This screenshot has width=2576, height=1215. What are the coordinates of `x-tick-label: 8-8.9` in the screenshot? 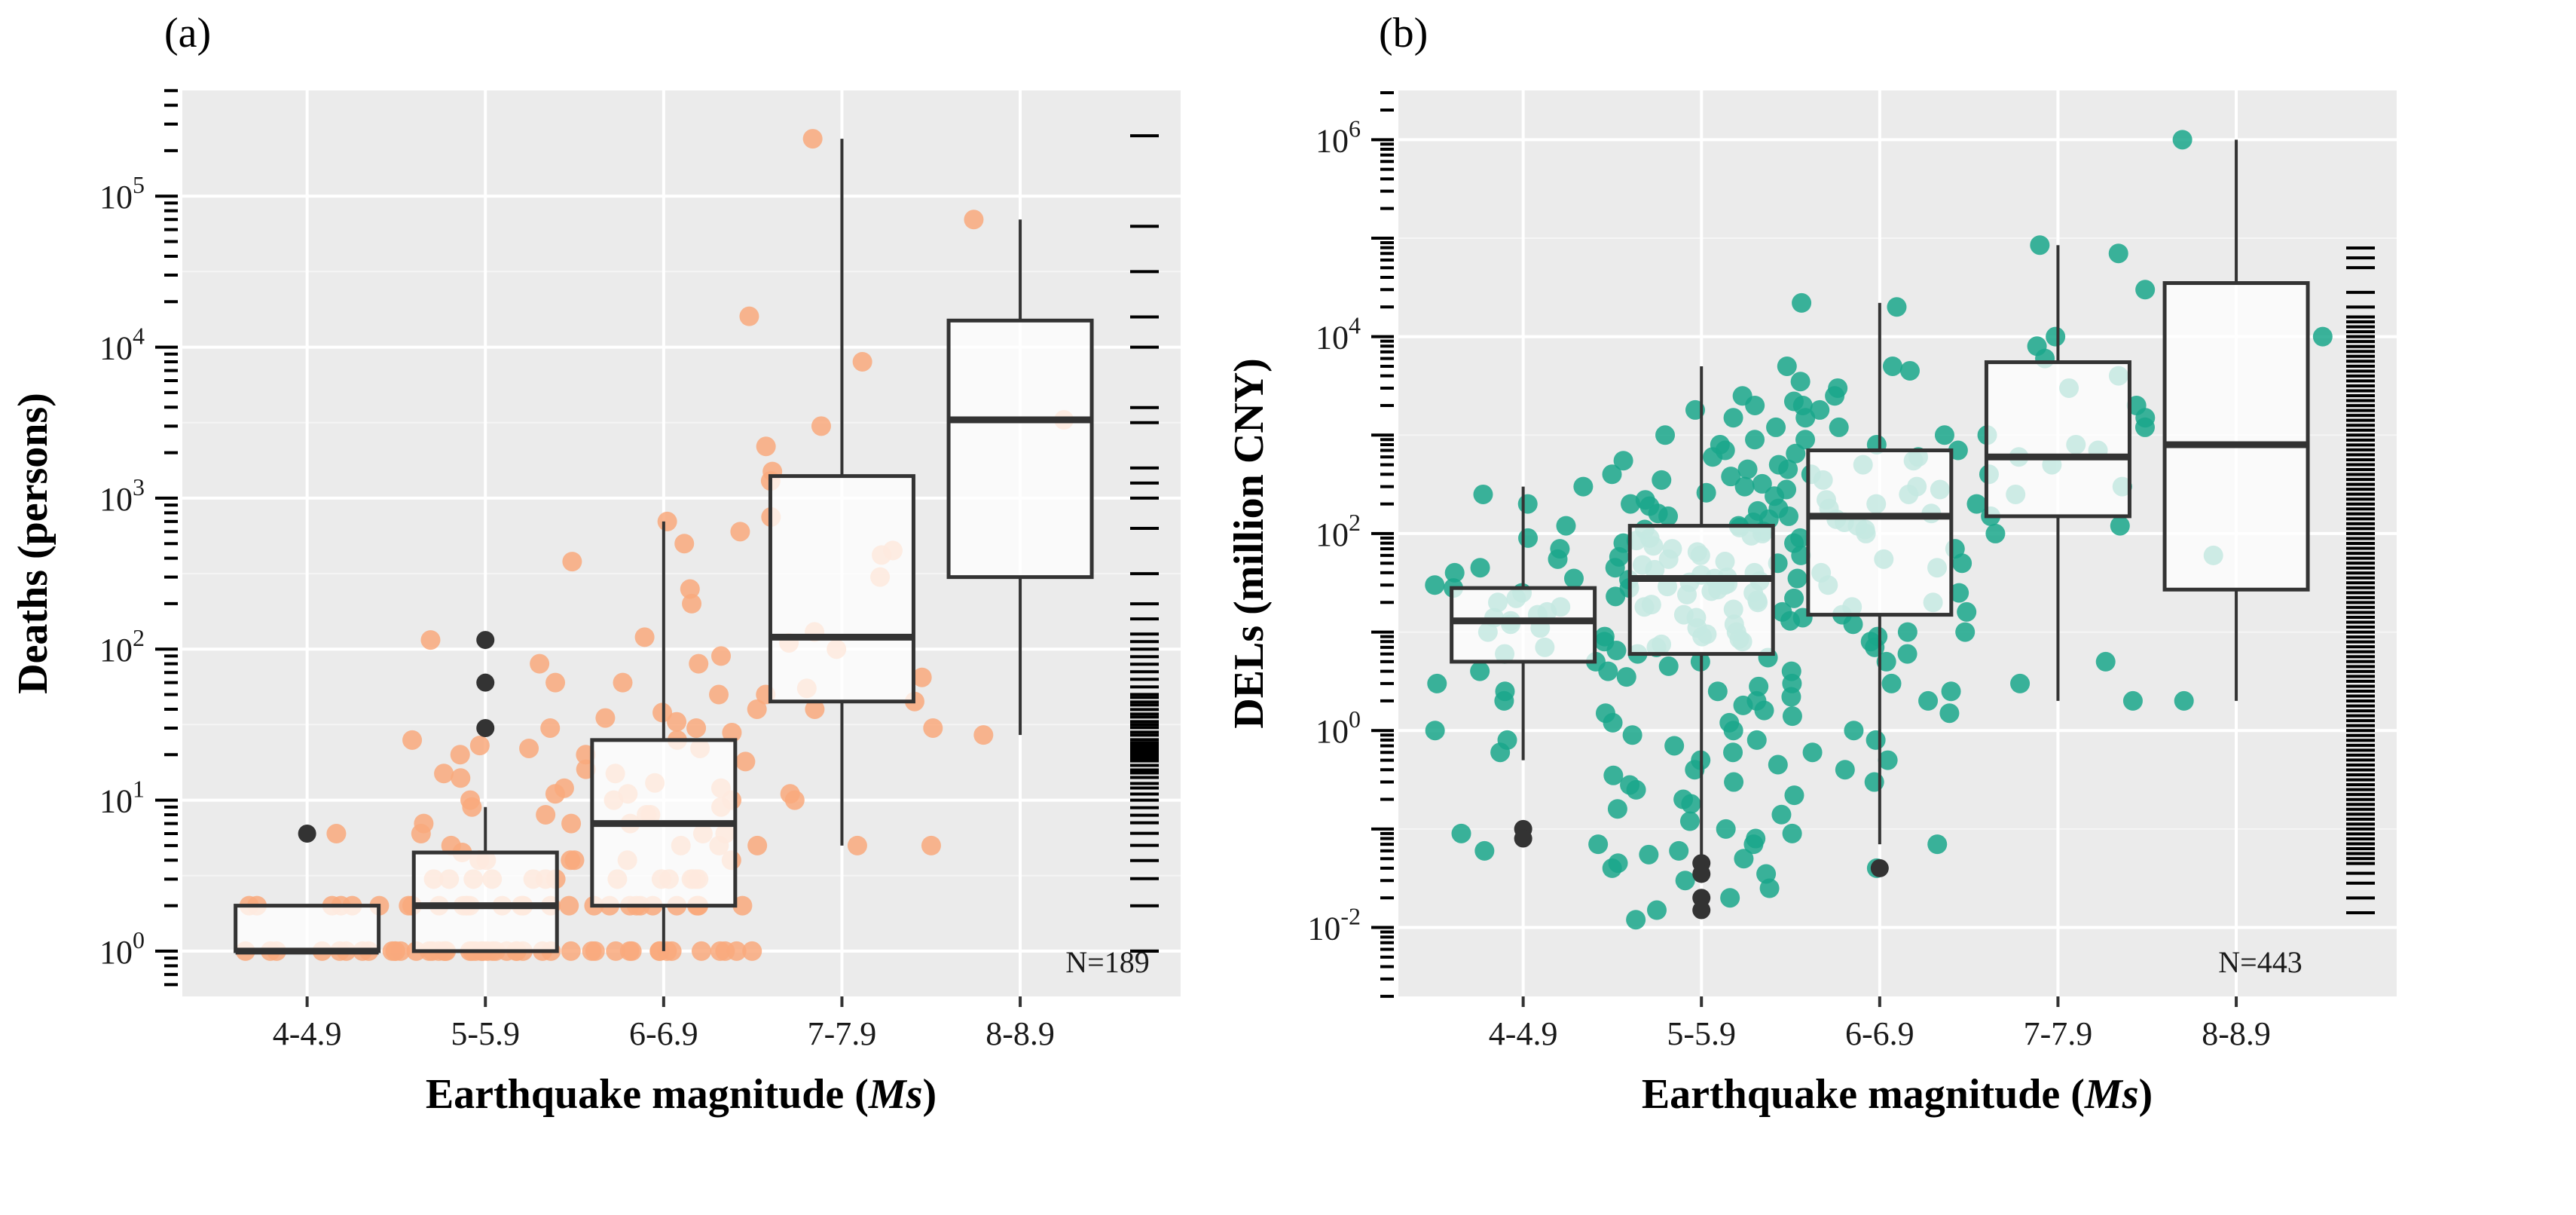 It's located at (2236, 1033).